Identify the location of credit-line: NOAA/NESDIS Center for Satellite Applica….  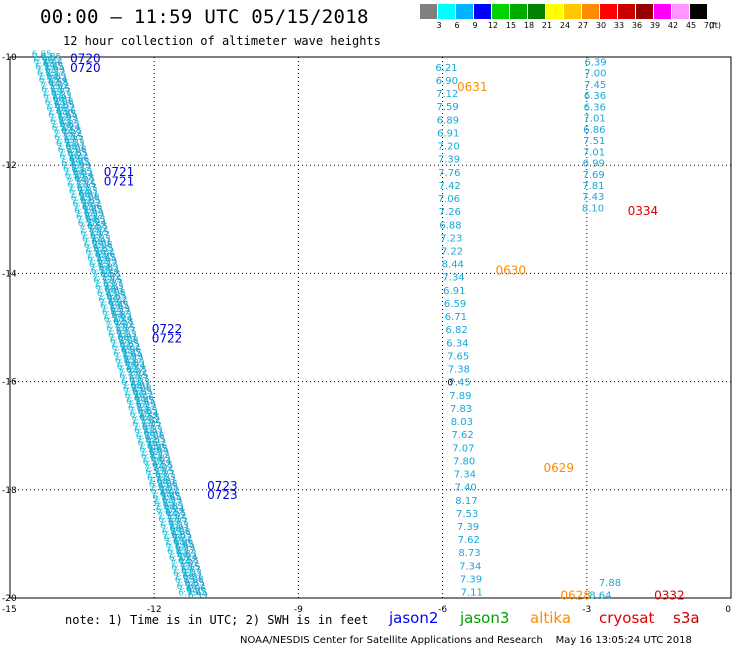
(466, 640).